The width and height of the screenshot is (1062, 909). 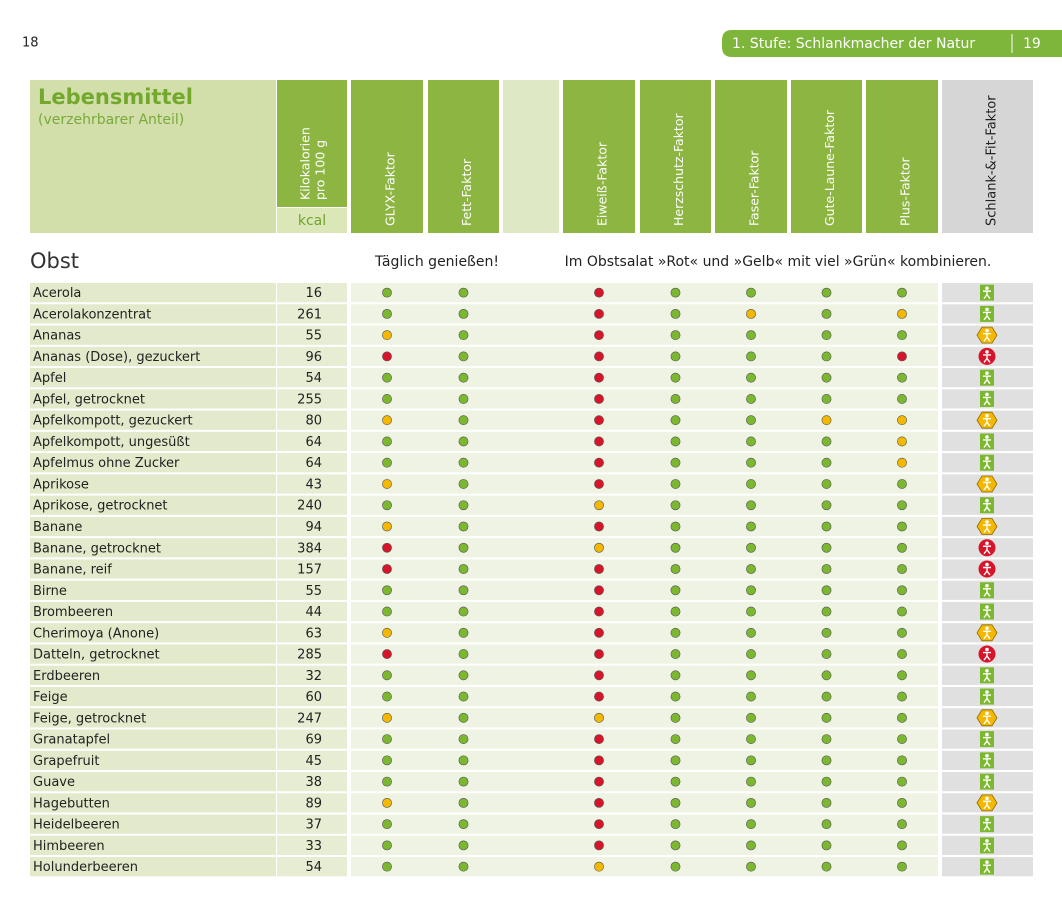 What do you see at coordinates (96, 633) in the screenshot?
I see `food-name: Cherimoya (Anone)` at bounding box center [96, 633].